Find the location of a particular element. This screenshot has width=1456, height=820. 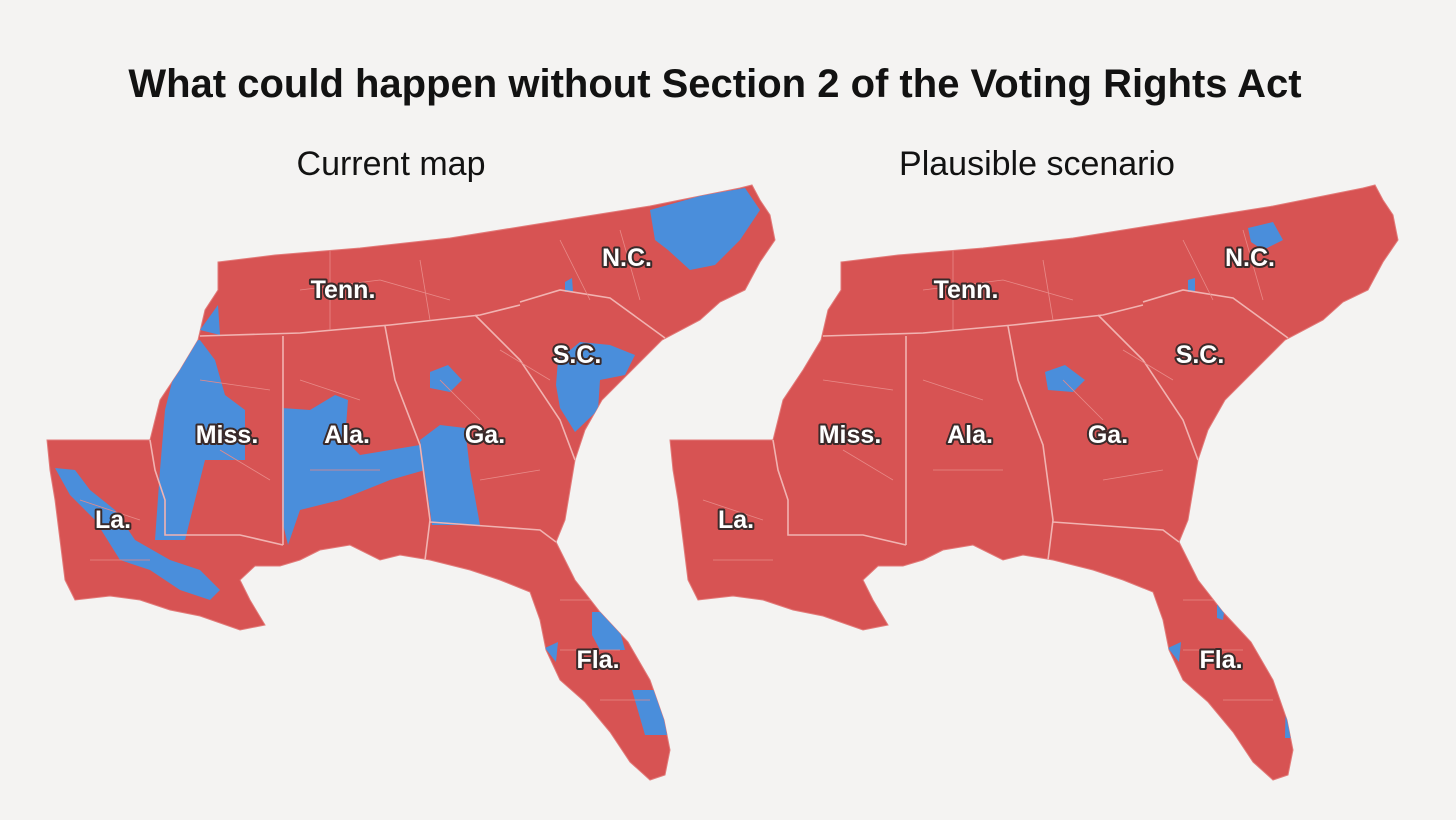

map-heading: Plausible scenario is located at coordinates (1037, 164).